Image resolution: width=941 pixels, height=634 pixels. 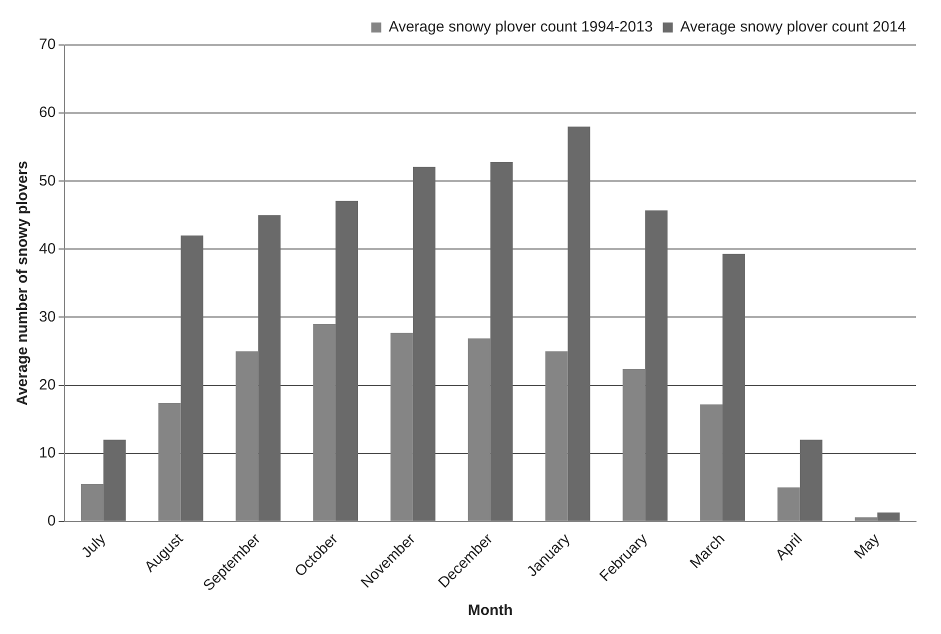 What do you see at coordinates (47, 249) in the screenshot?
I see `y-tick-label: 40` at bounding box center [47, 249].